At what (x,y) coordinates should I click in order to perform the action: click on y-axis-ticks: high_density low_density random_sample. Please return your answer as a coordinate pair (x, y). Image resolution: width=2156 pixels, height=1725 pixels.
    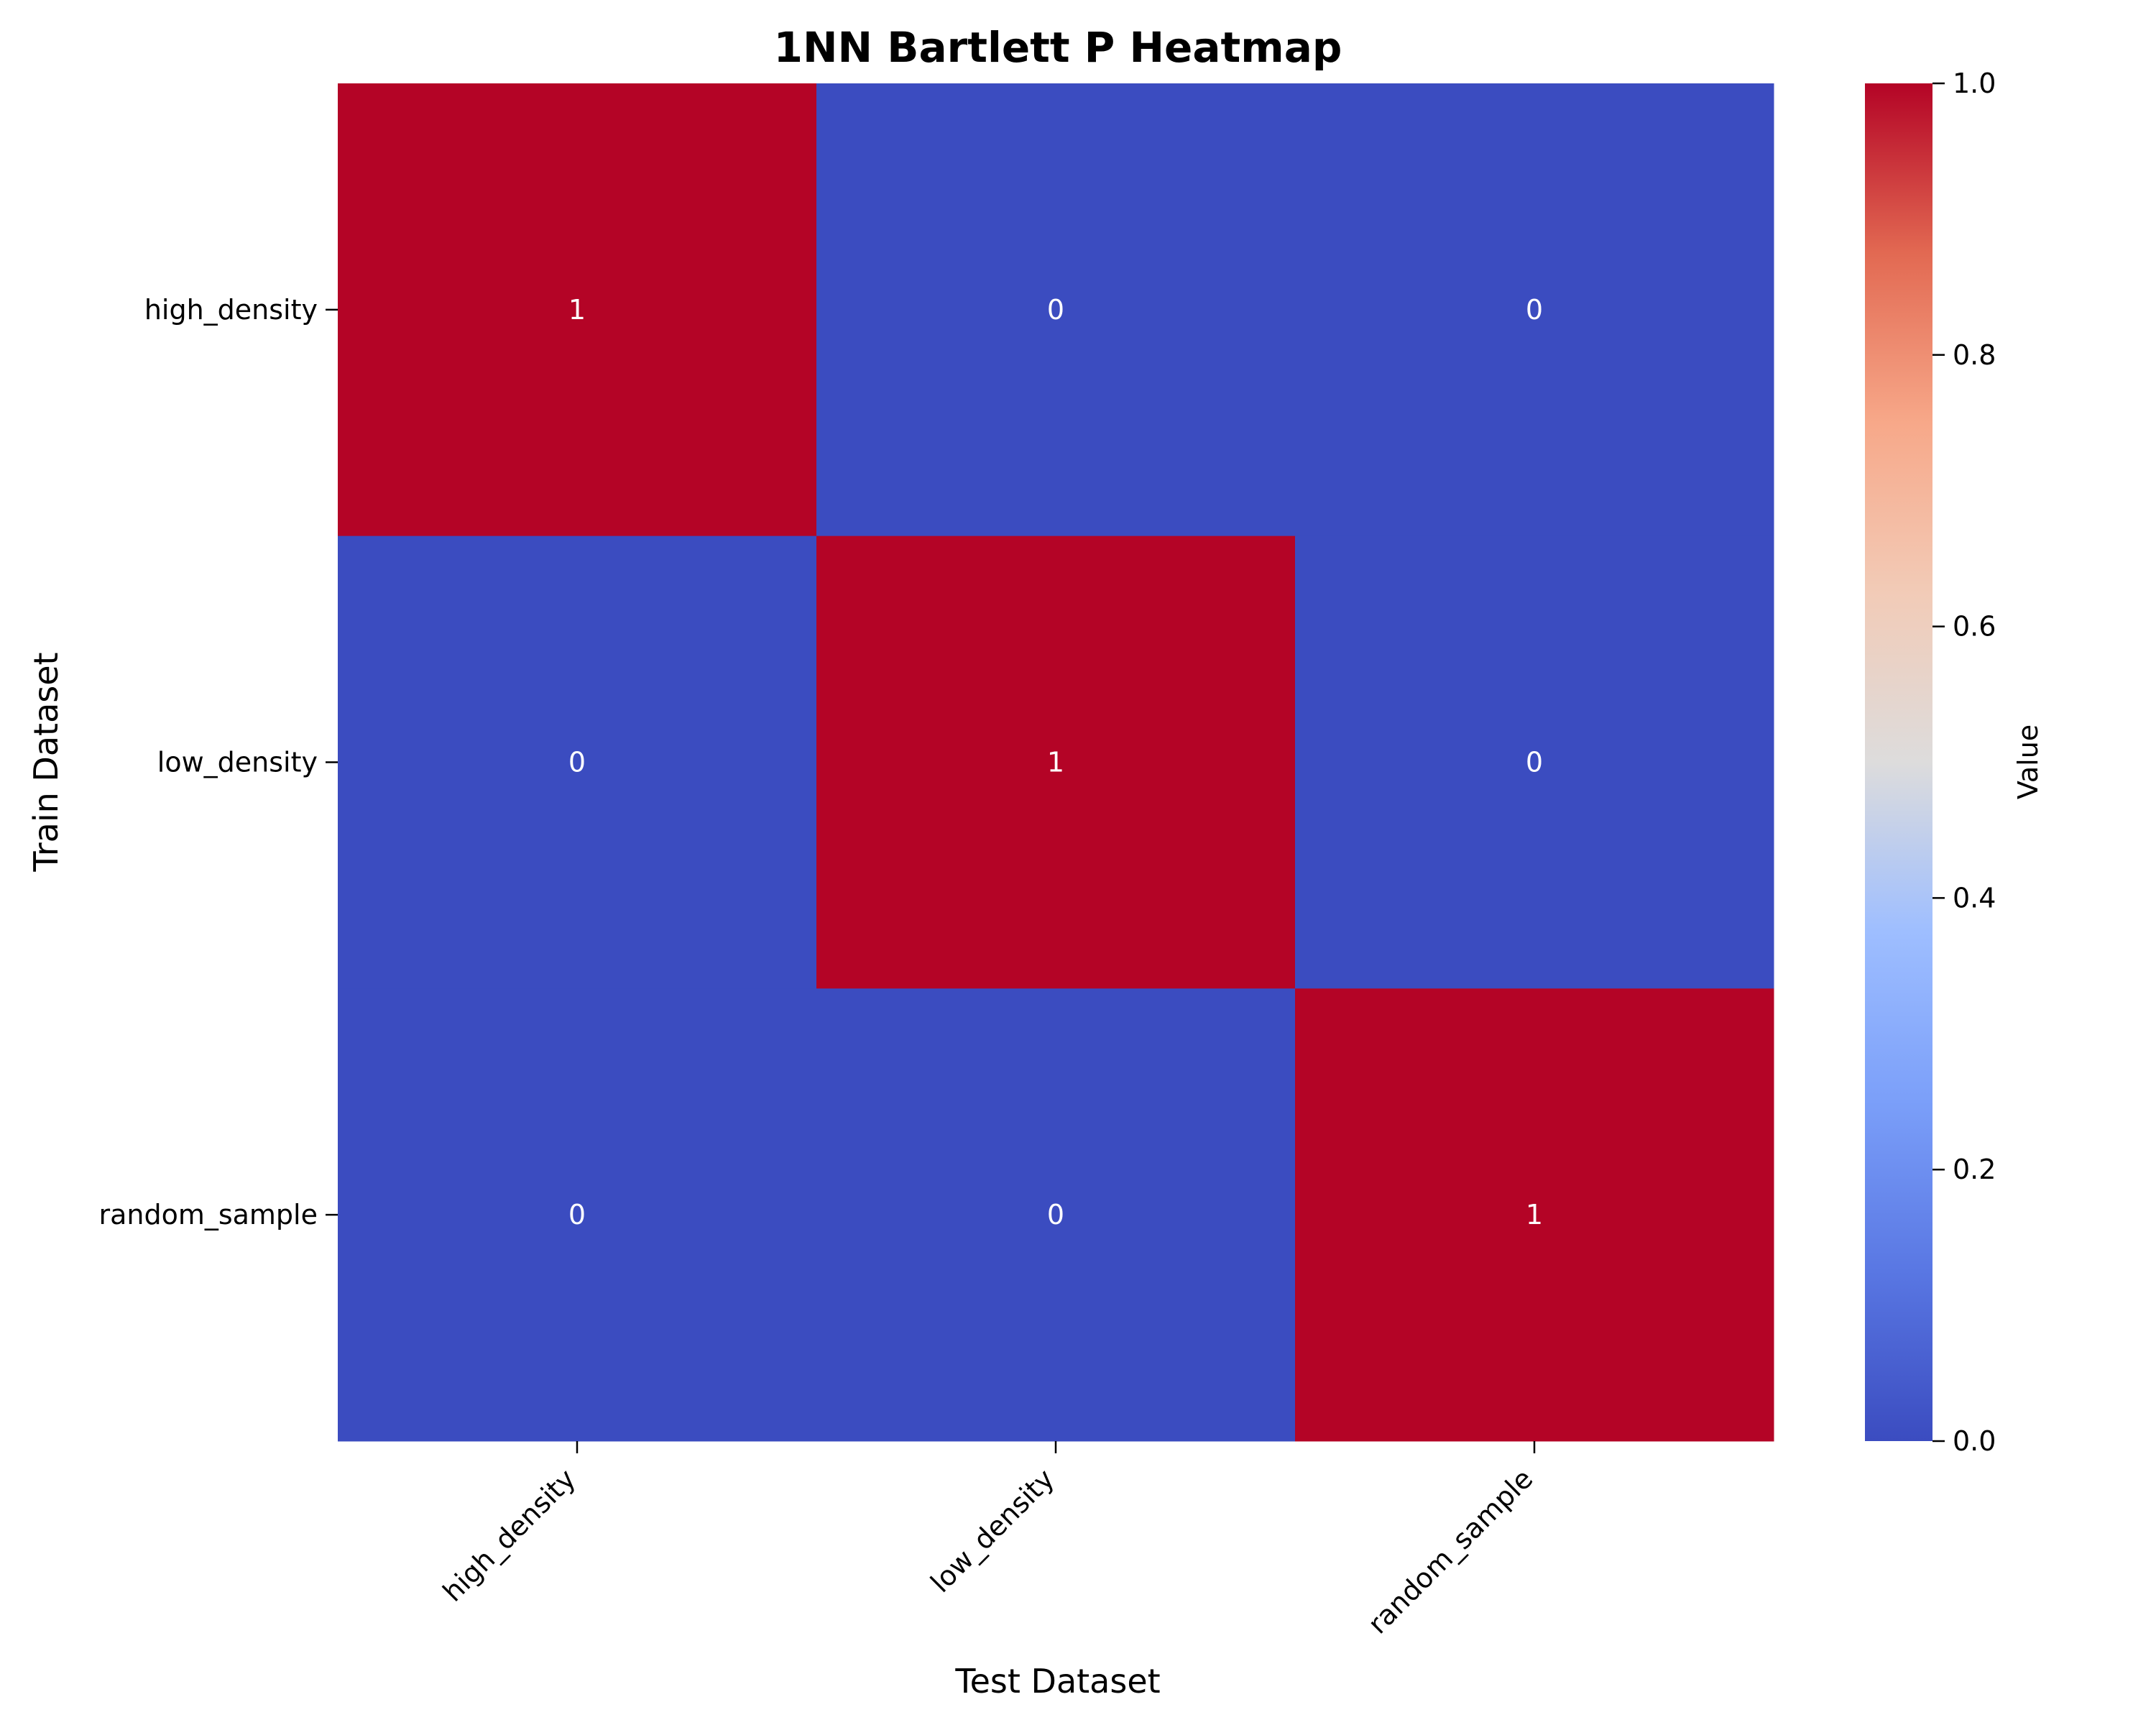
    Looking at the image, I should click on (218, 762).